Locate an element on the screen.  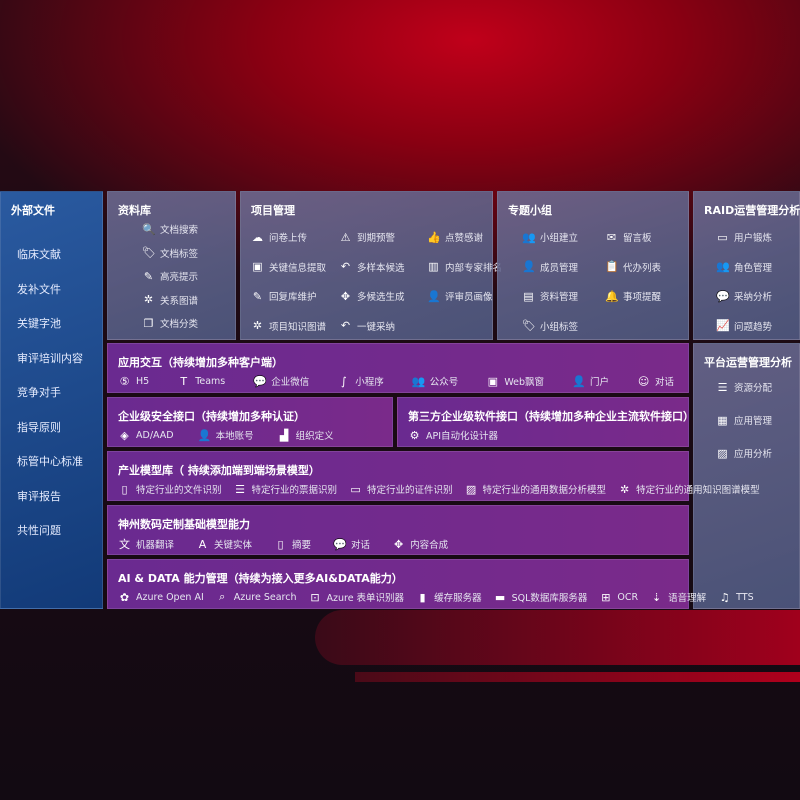
feature-item: ❐ 文档分类 is located at coordinates (170, 323).